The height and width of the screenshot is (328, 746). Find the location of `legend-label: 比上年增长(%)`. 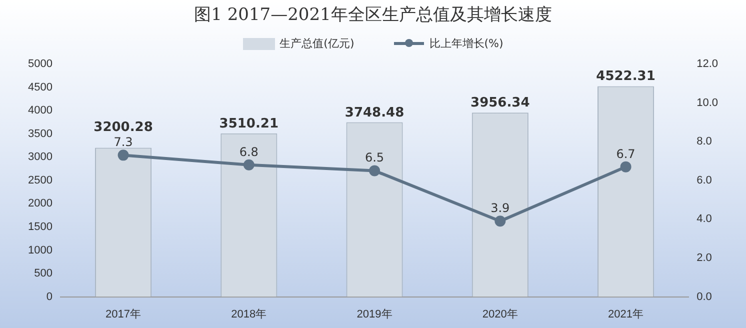

legend-label: 比上年增长(%) is located at coordinates (466, 43).